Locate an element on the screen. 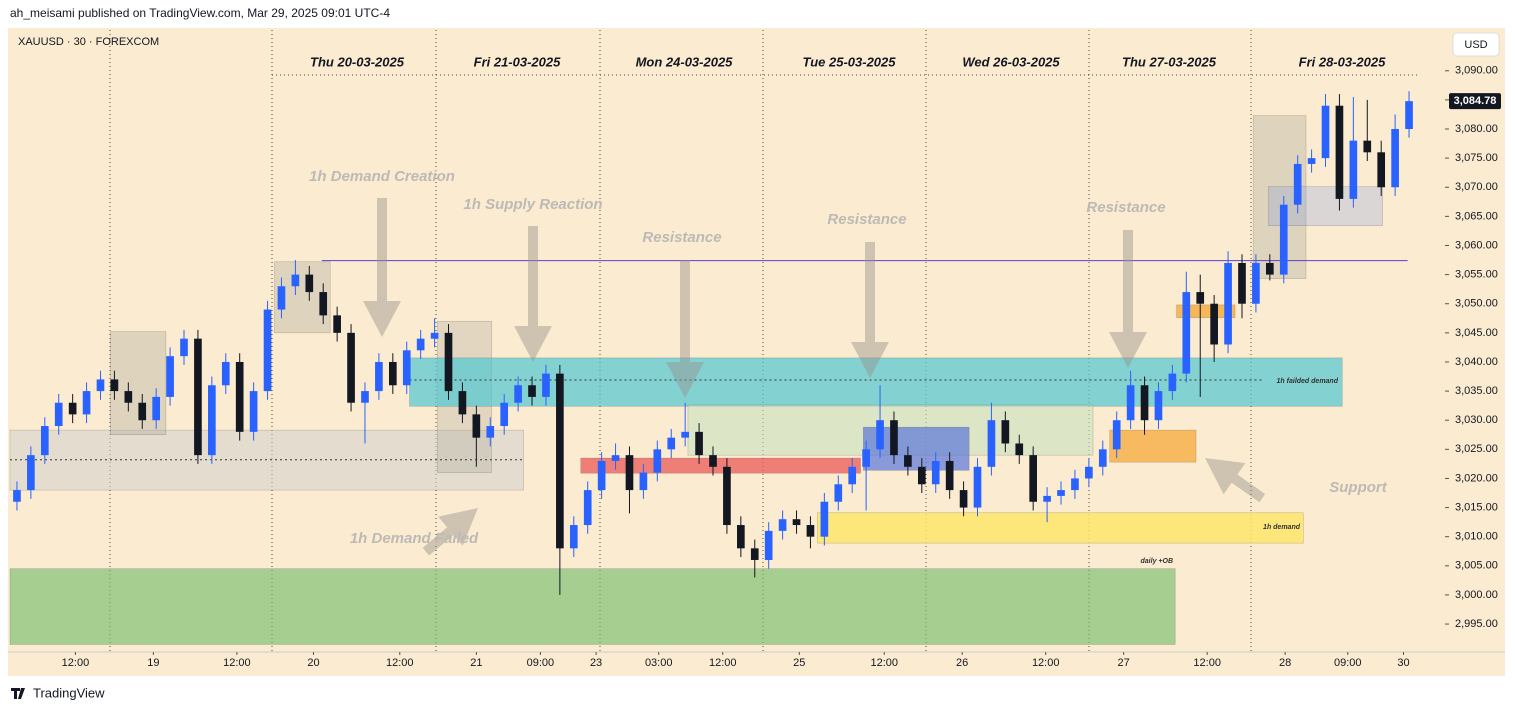  day-label: Fri 28-03-2025 is located at coordinates (1342, 61).